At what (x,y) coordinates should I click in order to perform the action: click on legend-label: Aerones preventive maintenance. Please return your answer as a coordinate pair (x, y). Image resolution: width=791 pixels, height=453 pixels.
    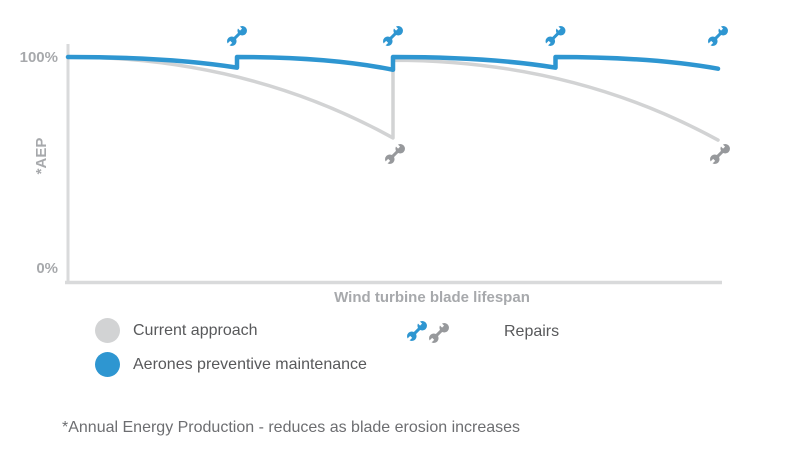
    Looking at the image, I should click on (250, 364).